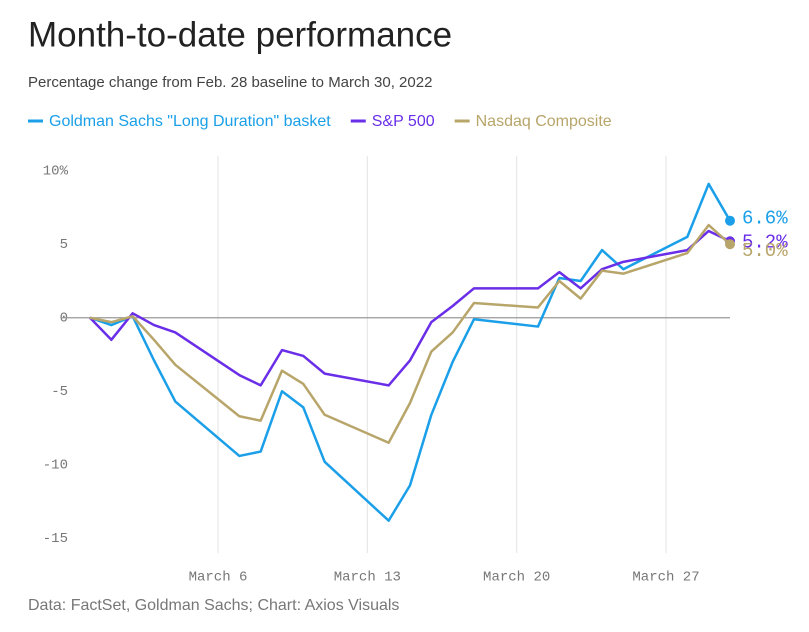 The height and width of the screenshot is (632, 809). I want to click on y-tick-label: 5, so click(64, 245).